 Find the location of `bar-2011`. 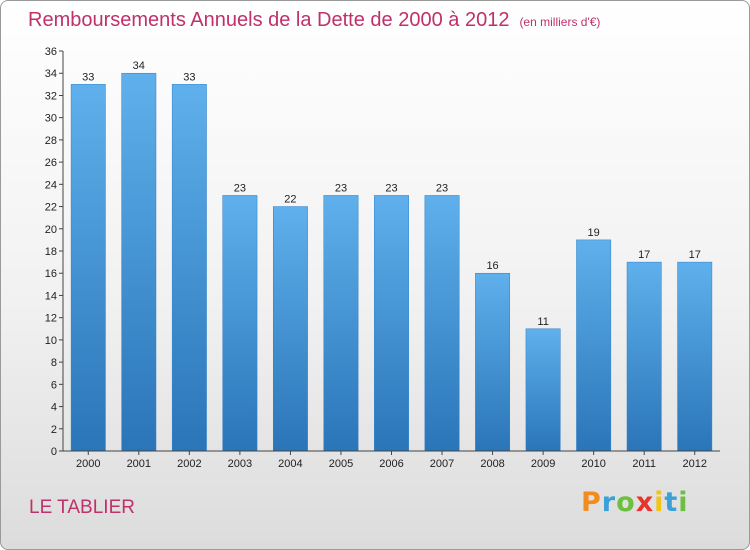

bar-2011 is located at coordinates (644, 356).